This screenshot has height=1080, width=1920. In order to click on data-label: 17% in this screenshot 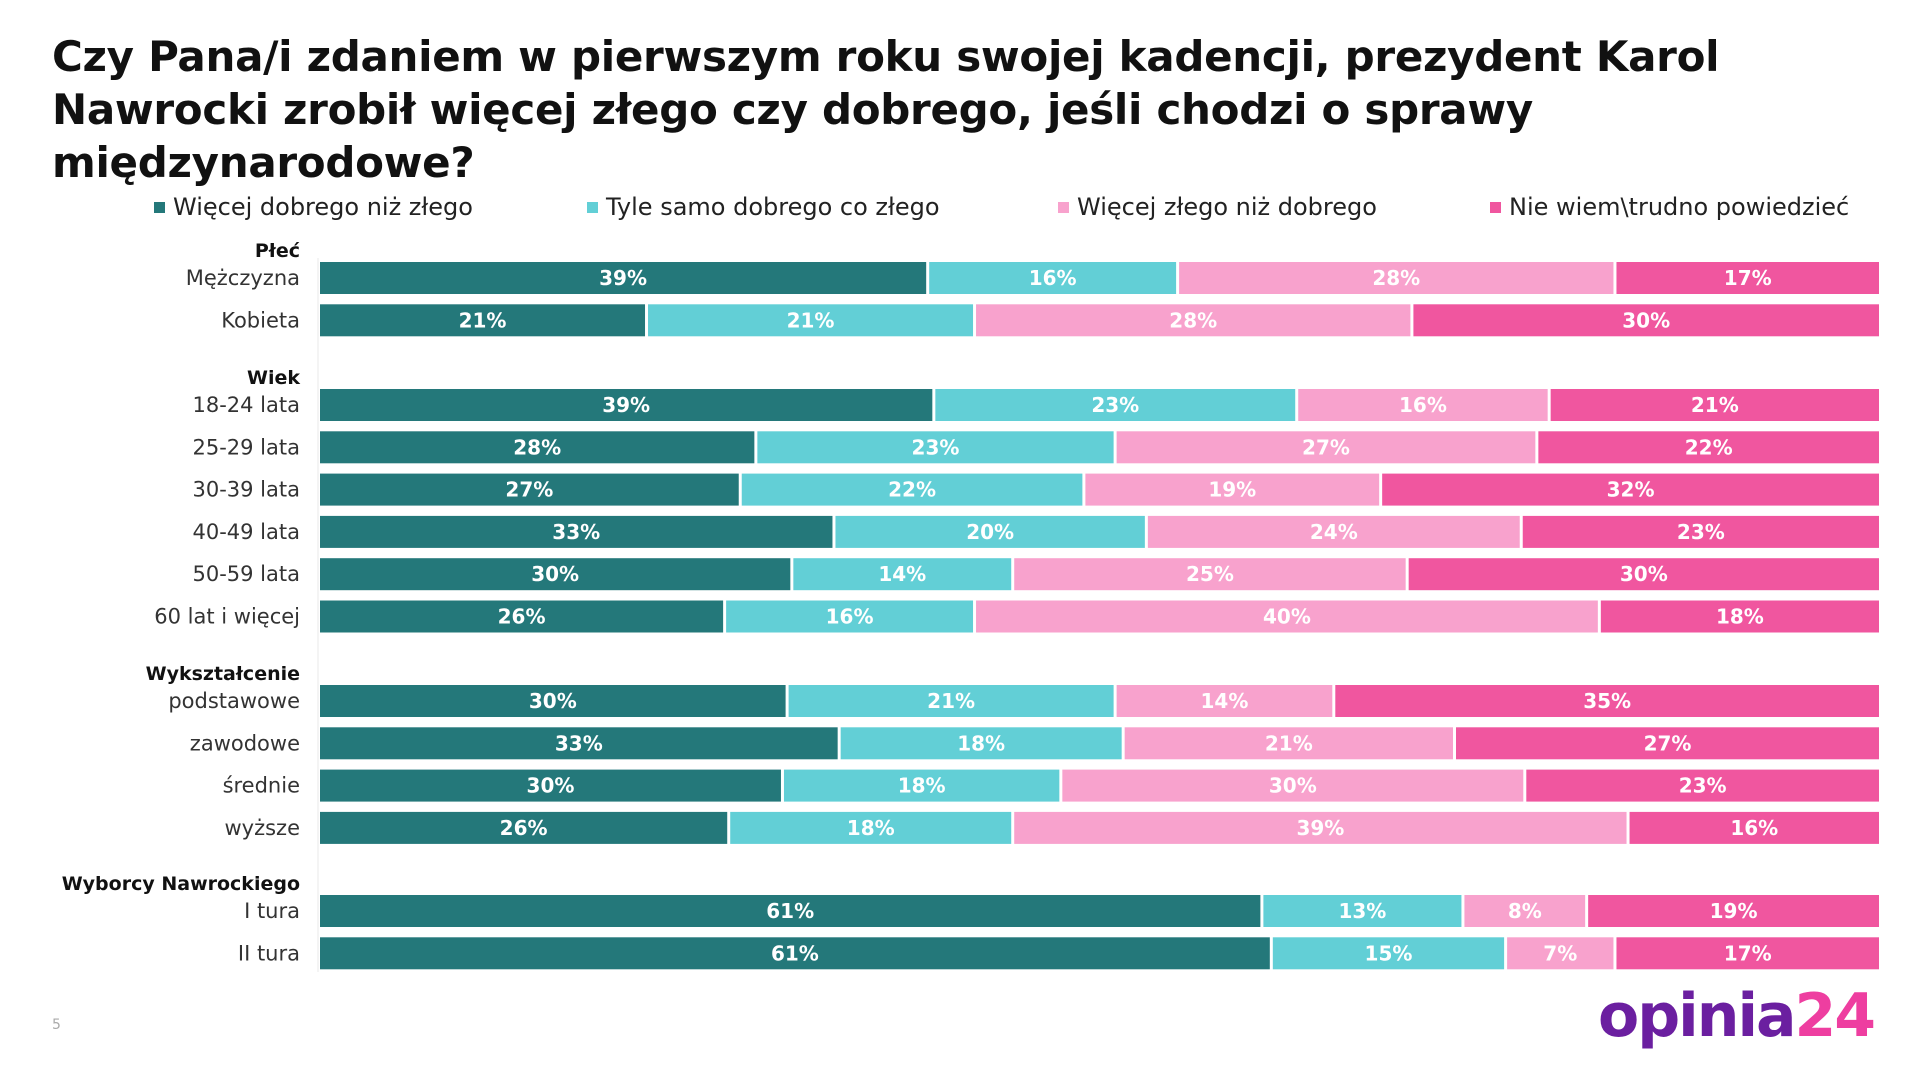, I will do `click(1748, 953)`.